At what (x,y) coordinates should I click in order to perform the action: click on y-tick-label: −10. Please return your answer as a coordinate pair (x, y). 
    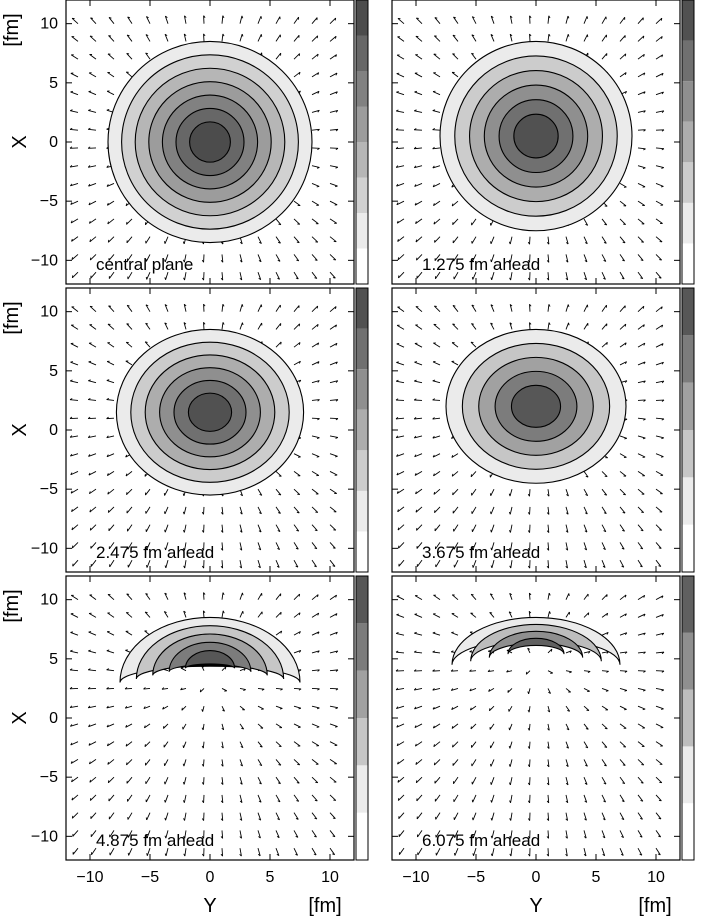
    Looking at the image, I should click on (44, 836).